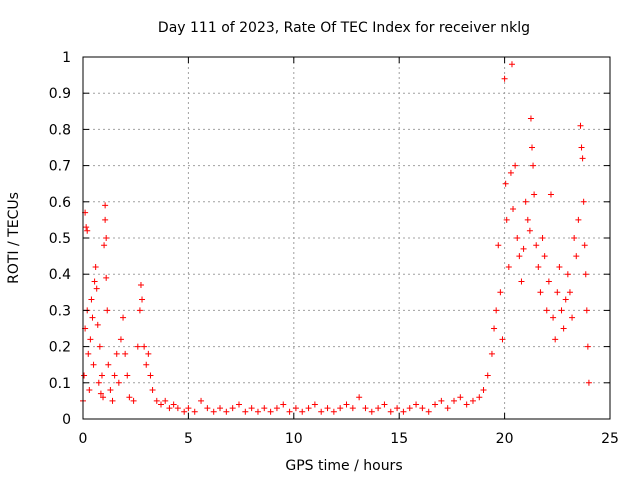 This screenshot has width=640, height=480. Describe the element at coordinates (14, 238) in the screenshot. I see `y-axis-label: ROTI / TECUs` at that location.